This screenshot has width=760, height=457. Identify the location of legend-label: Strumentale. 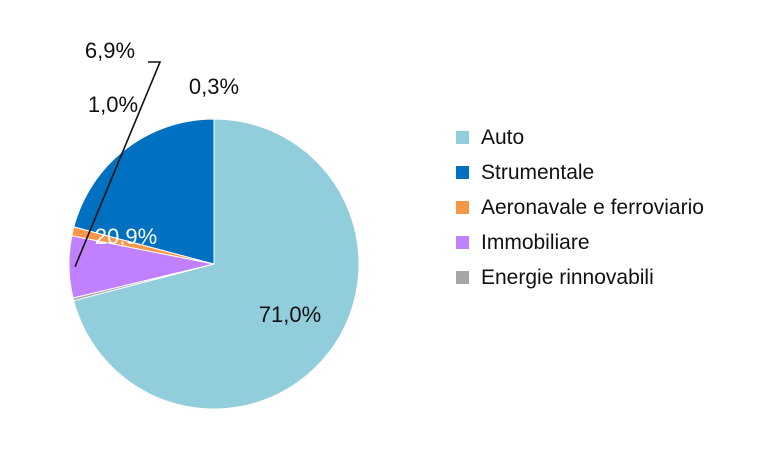
(538, 172).